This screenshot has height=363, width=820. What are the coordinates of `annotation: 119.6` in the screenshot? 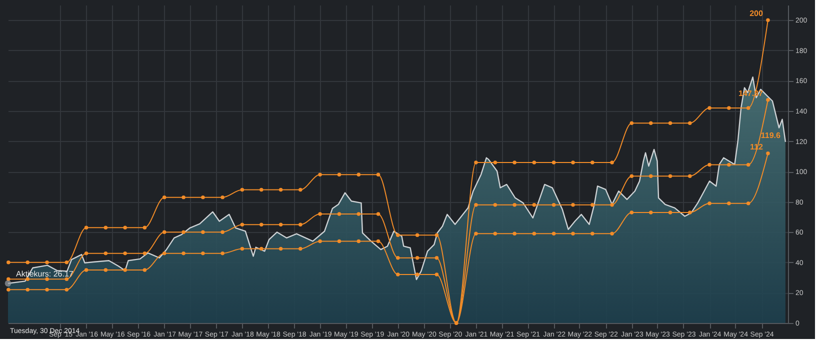 It's located at (770, 135).